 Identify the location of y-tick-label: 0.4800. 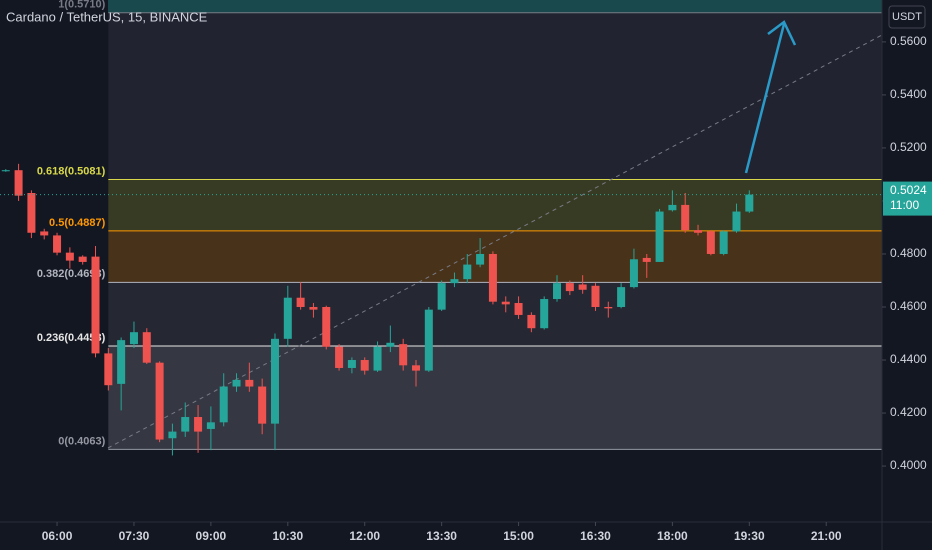
(908, 253).